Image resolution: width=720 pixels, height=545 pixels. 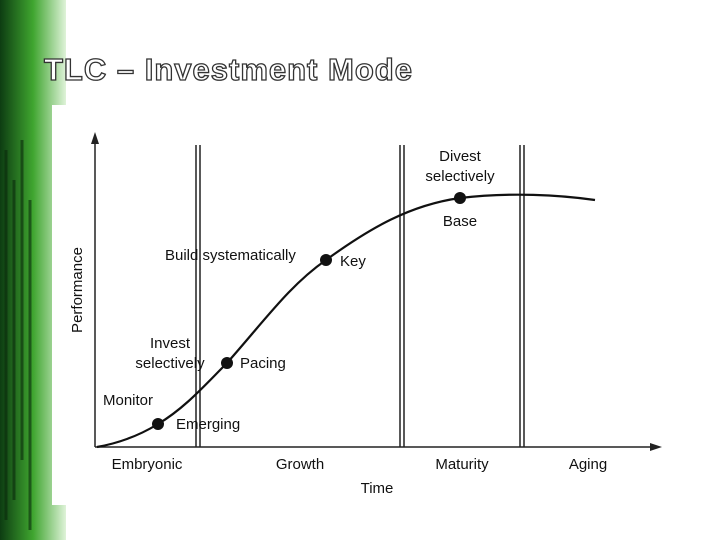 What do you see at coordinates (326, 260) in the screenshot?
I see `point-key` at bounding box center [326, 260].